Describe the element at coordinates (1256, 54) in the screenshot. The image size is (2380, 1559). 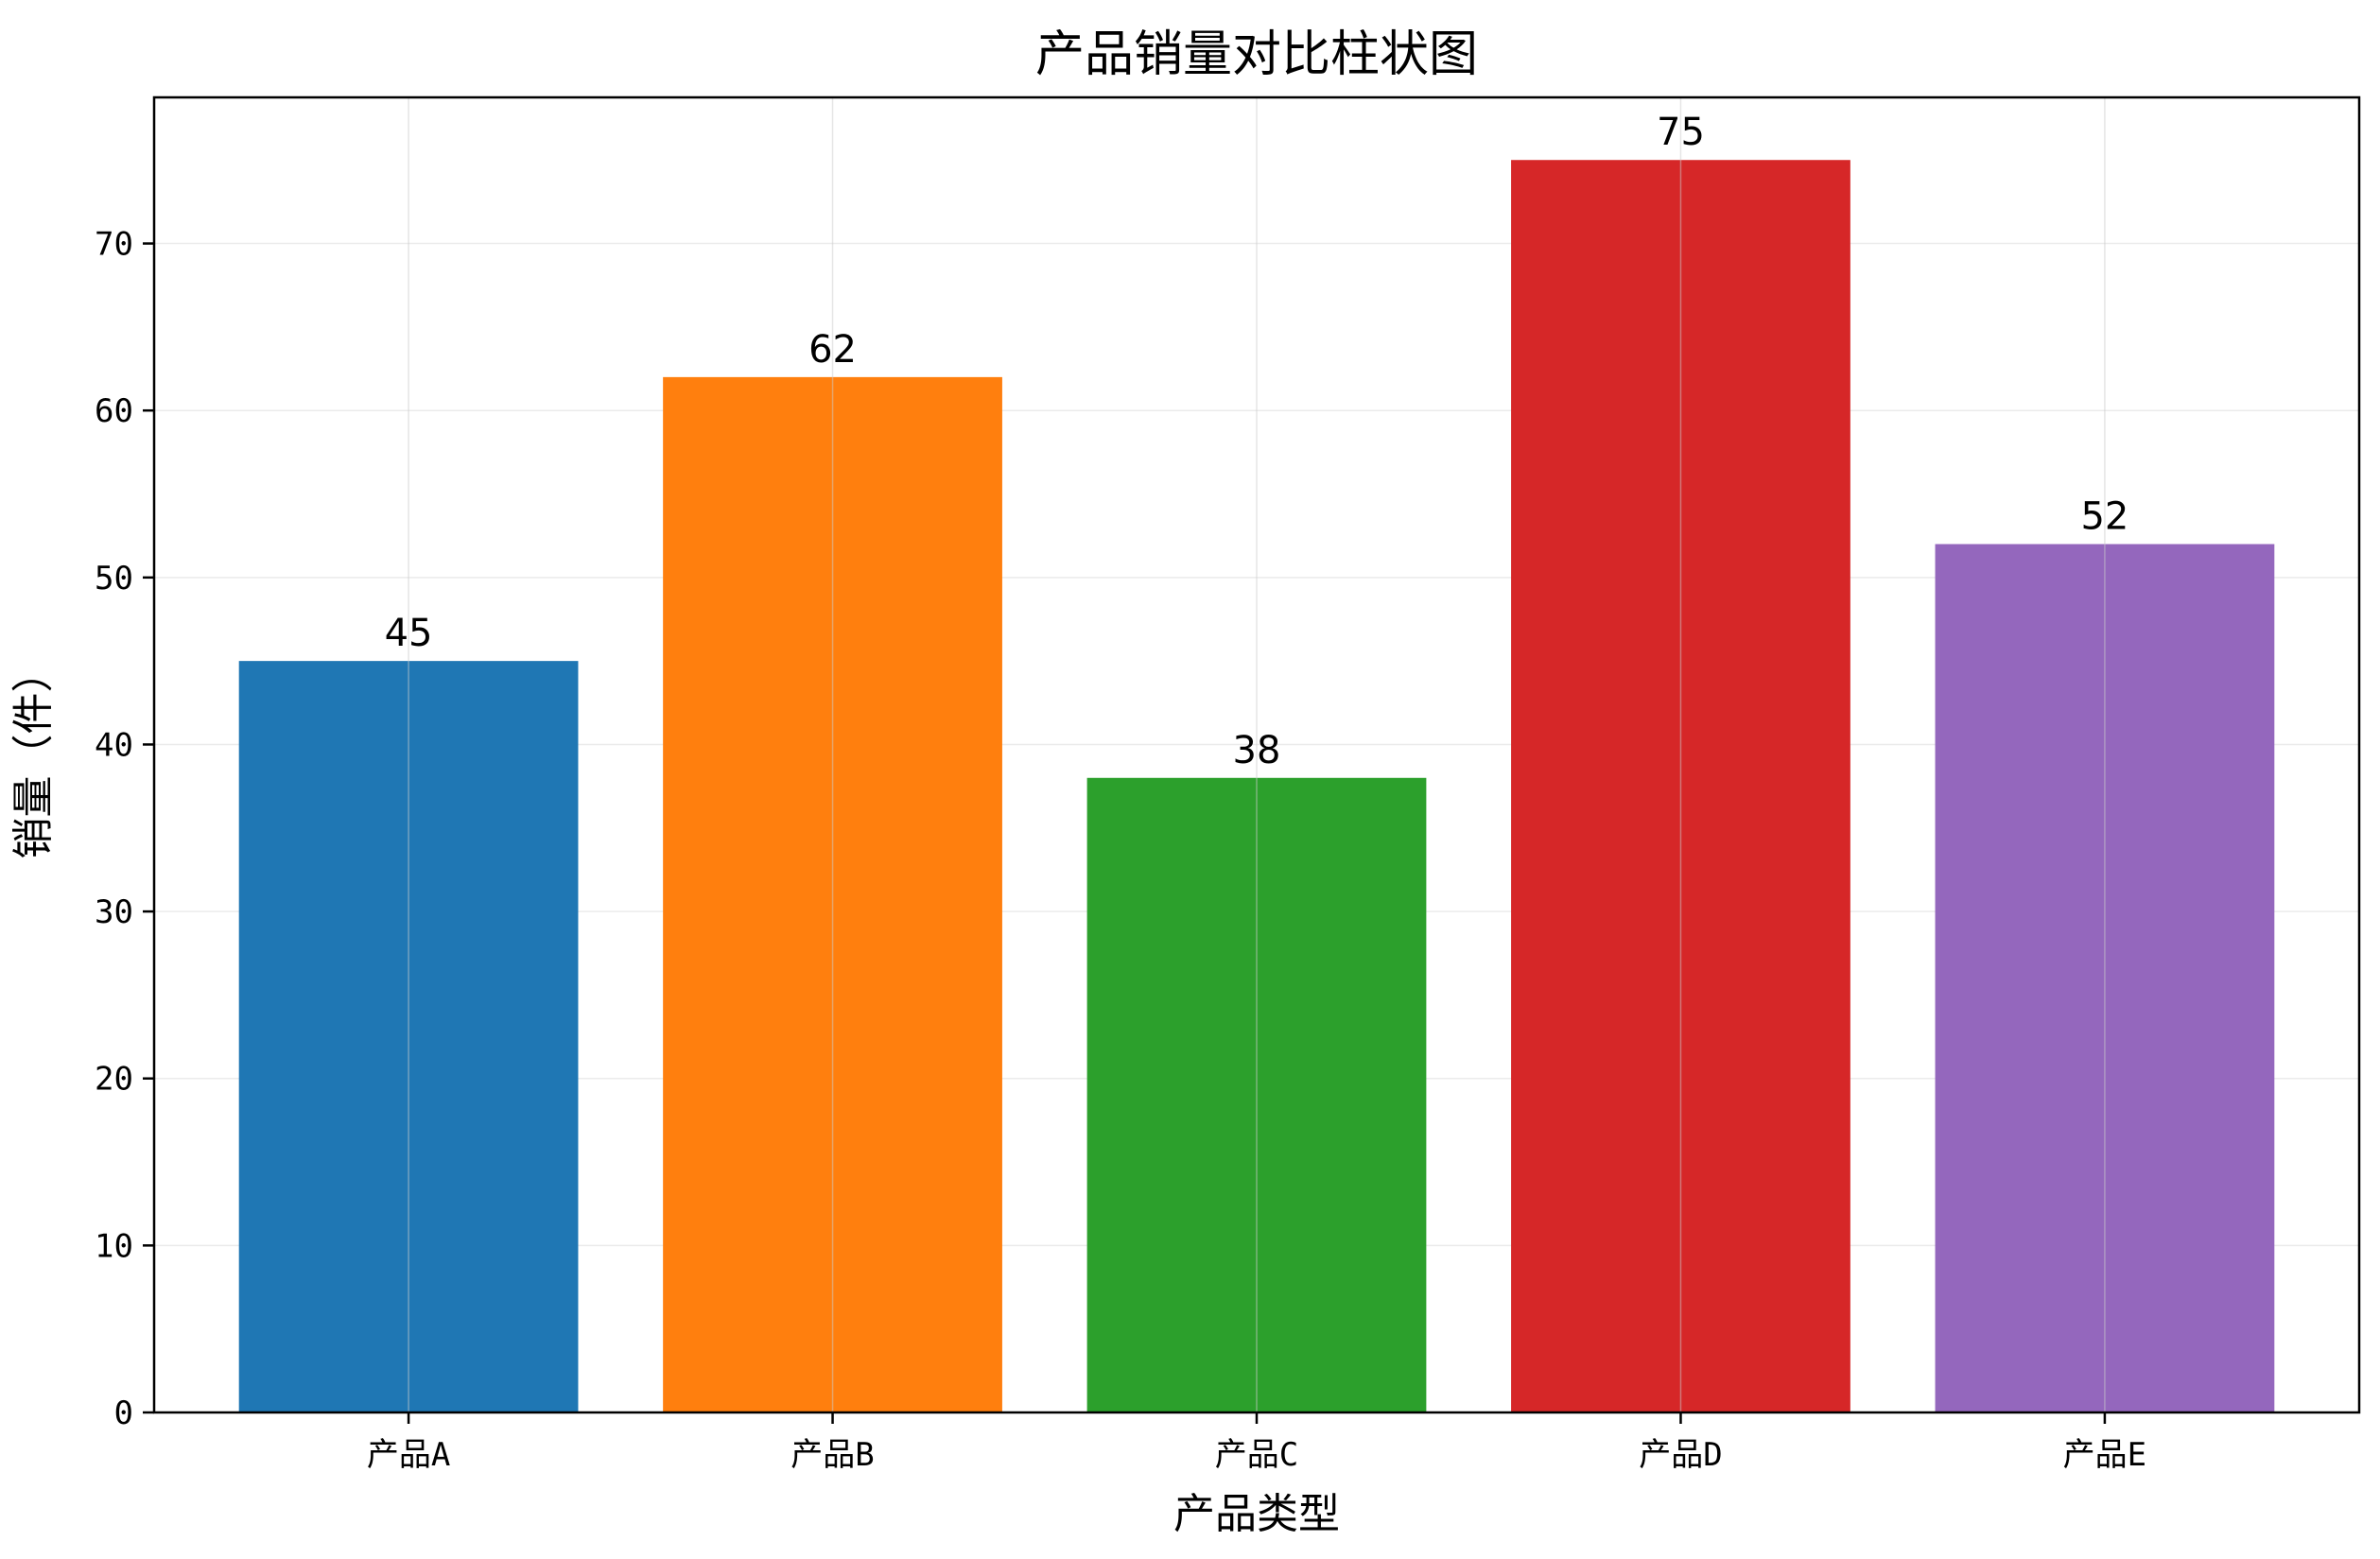
I see `chart-title: 产品销量对比柱状图` at that location.